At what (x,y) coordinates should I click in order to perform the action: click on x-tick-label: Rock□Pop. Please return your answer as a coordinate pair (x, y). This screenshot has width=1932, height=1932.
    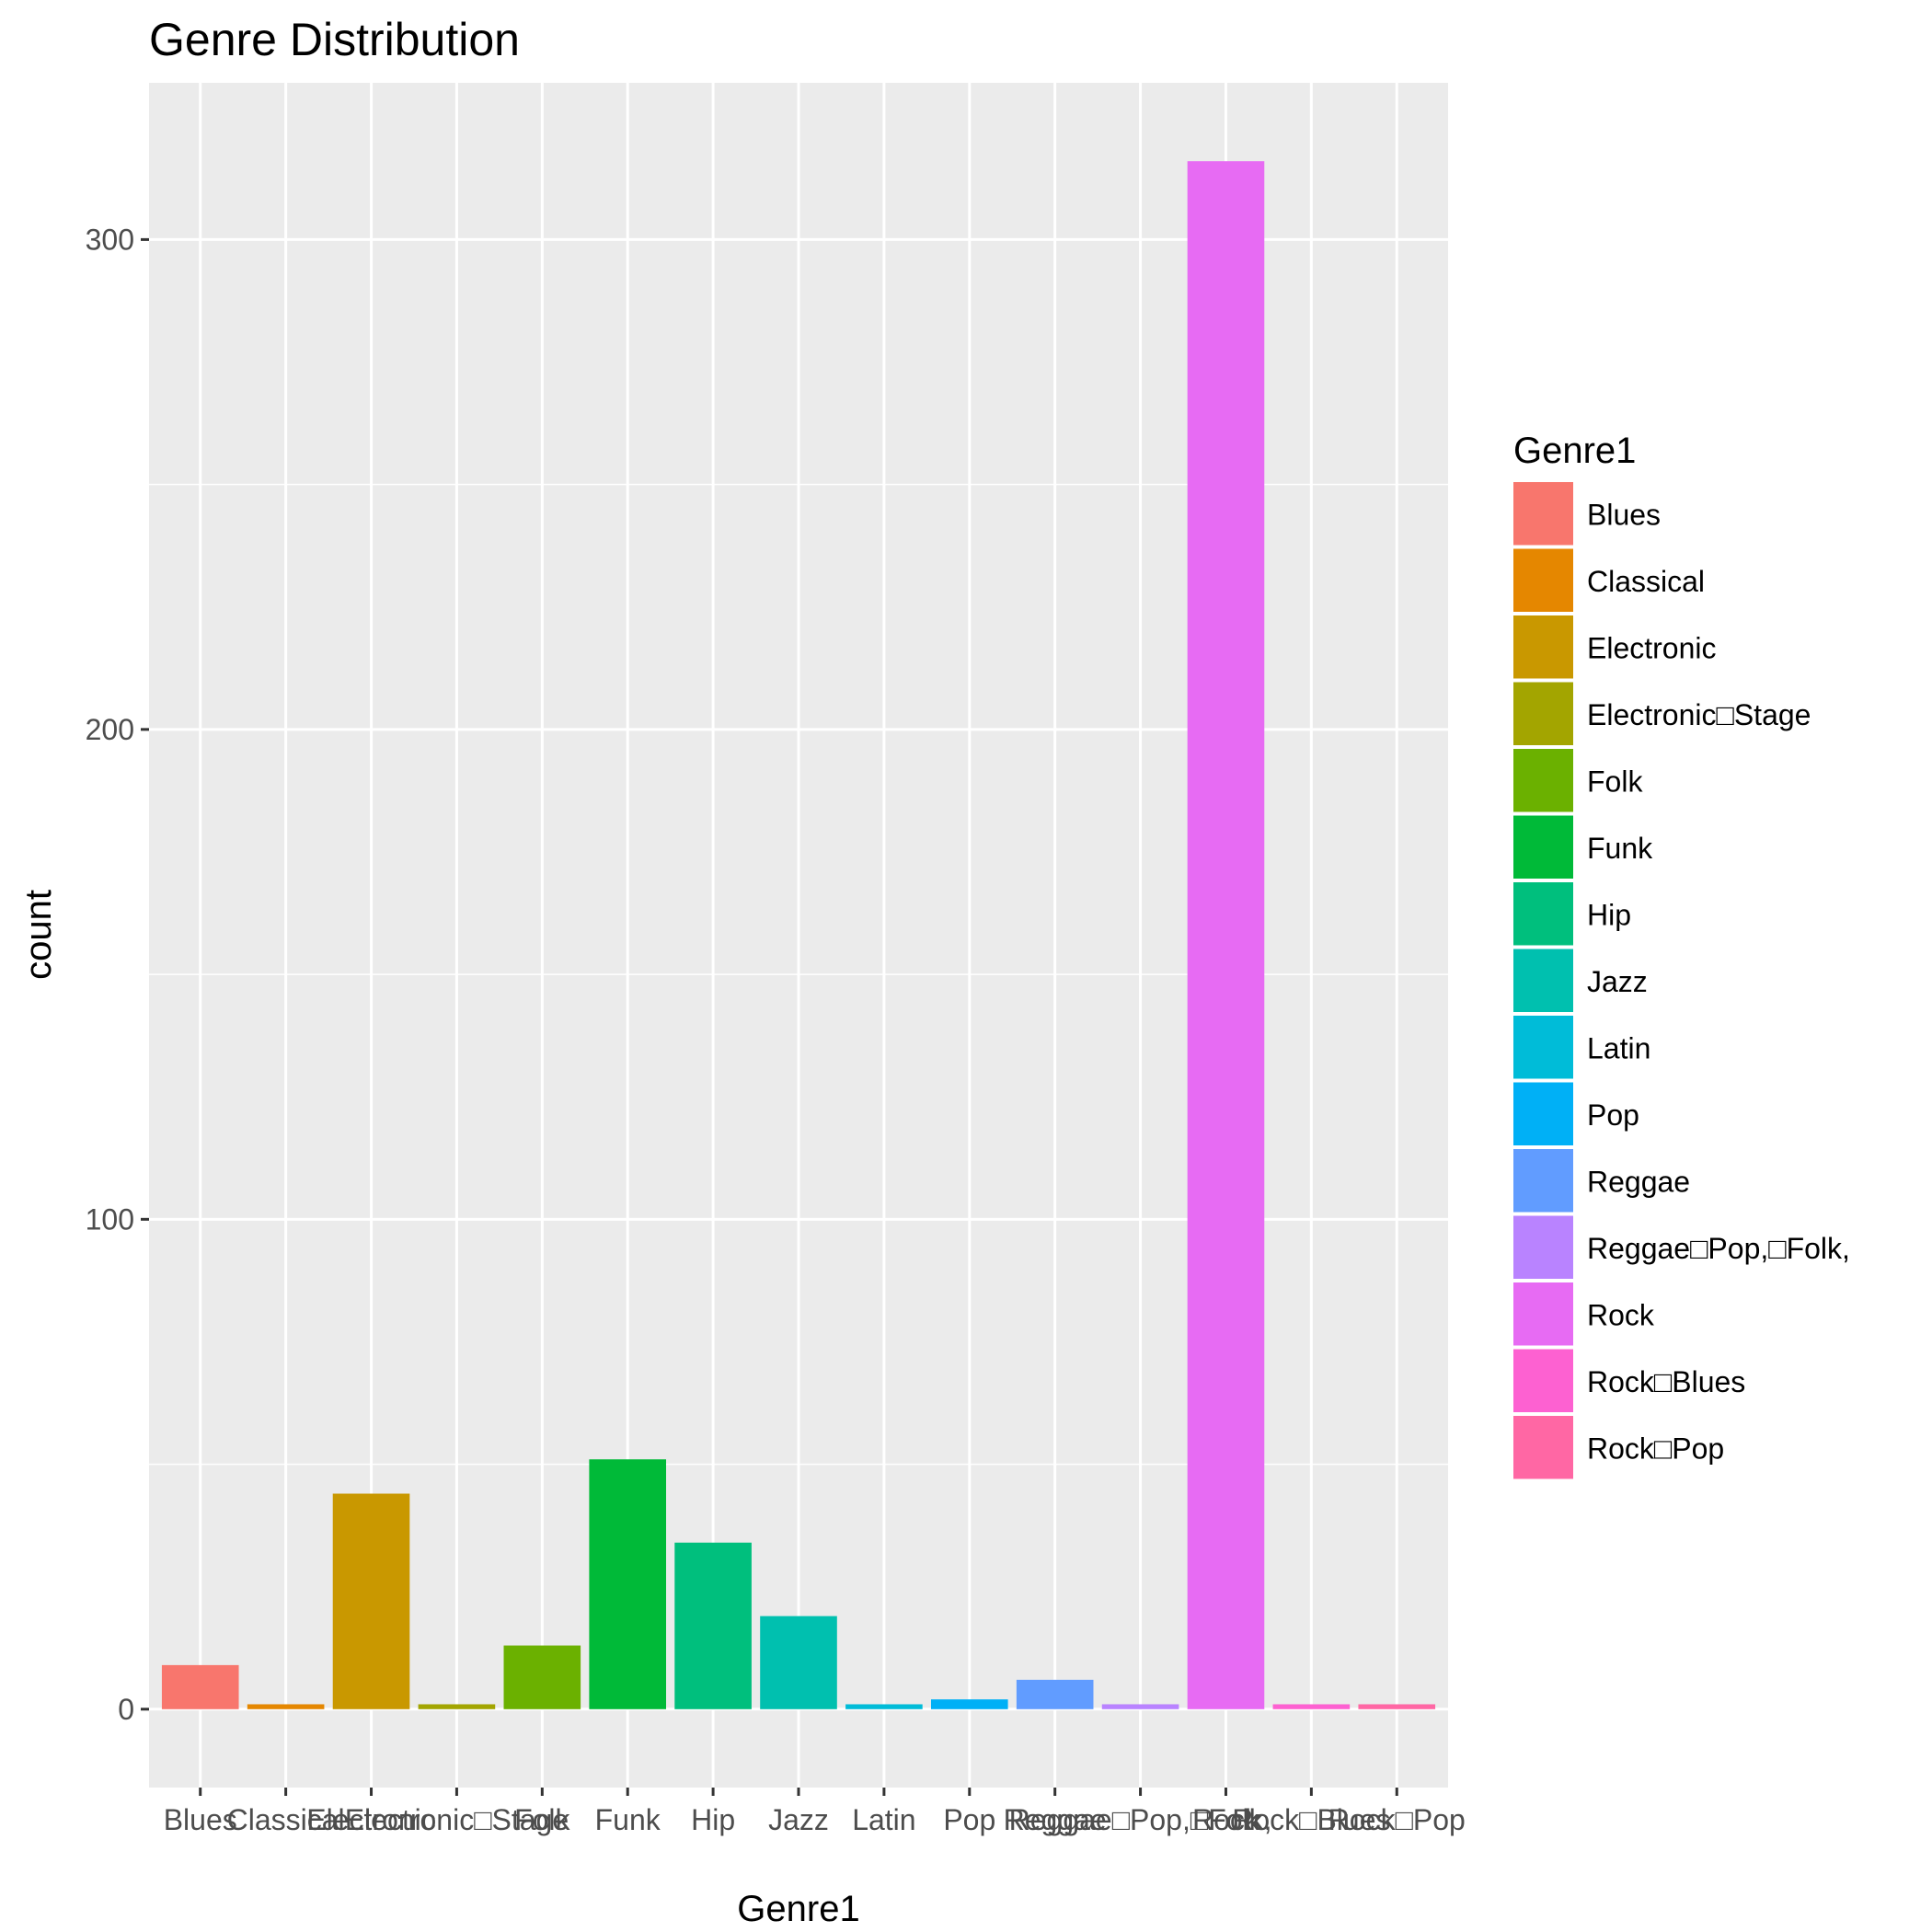
    Looking at the image, I should click on (1397, 1819).